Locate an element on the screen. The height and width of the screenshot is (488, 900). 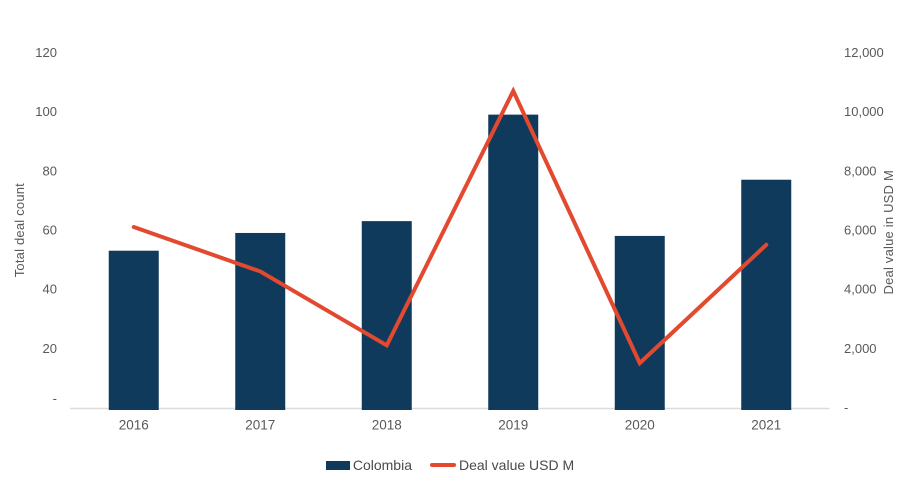
legend-item-colombia: Colombia is located at coordinates (368, 465).